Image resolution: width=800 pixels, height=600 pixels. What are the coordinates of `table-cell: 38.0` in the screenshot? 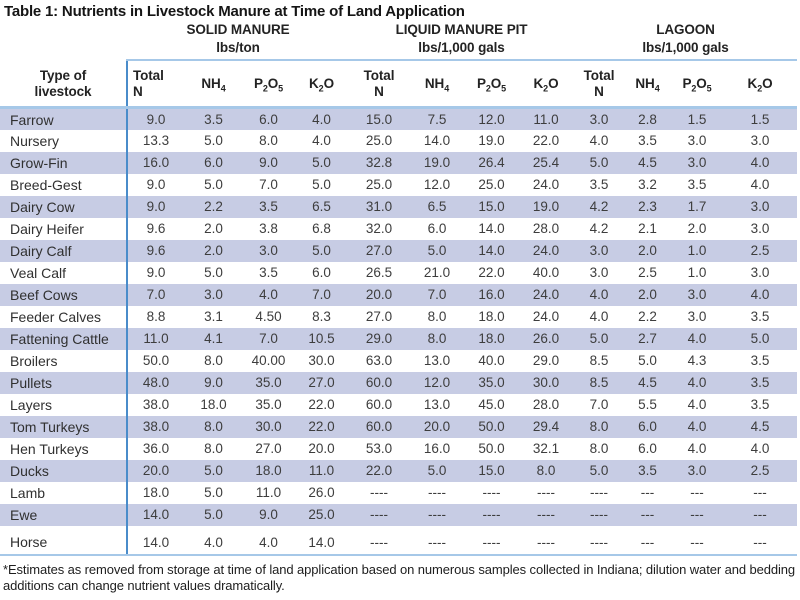 It's located at (155, 426).